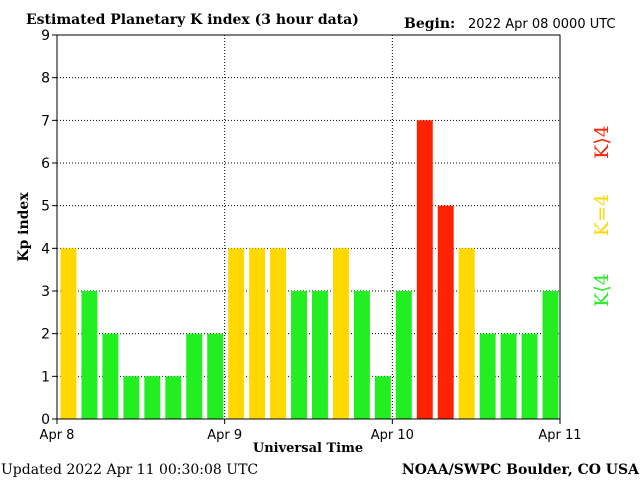 This screenshot has height=480, width=640. What do you see at coordinates (49, 228) in the screenshot?
I see `y-tick-labels: 0 1 2 3 4 5 6 7 8 9` at bounding box center [49, 228].